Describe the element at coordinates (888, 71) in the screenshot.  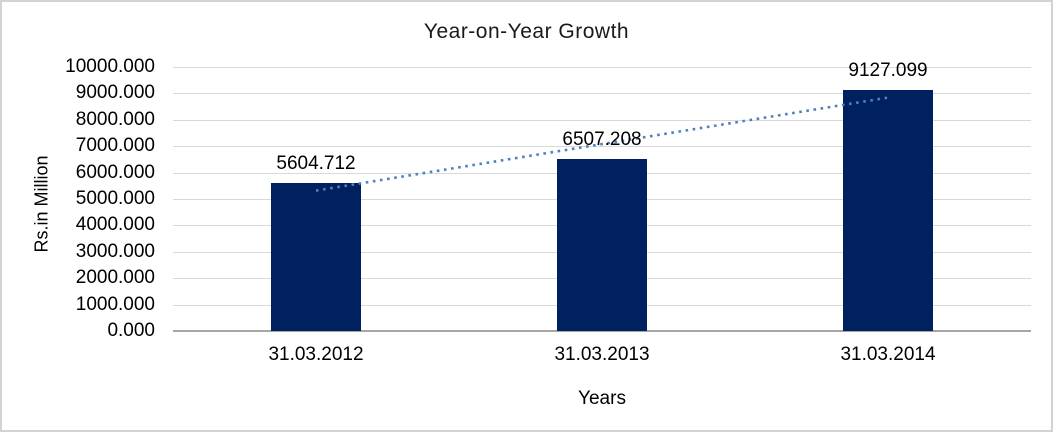
I see `bar-value-label: 9127.099` at that location.